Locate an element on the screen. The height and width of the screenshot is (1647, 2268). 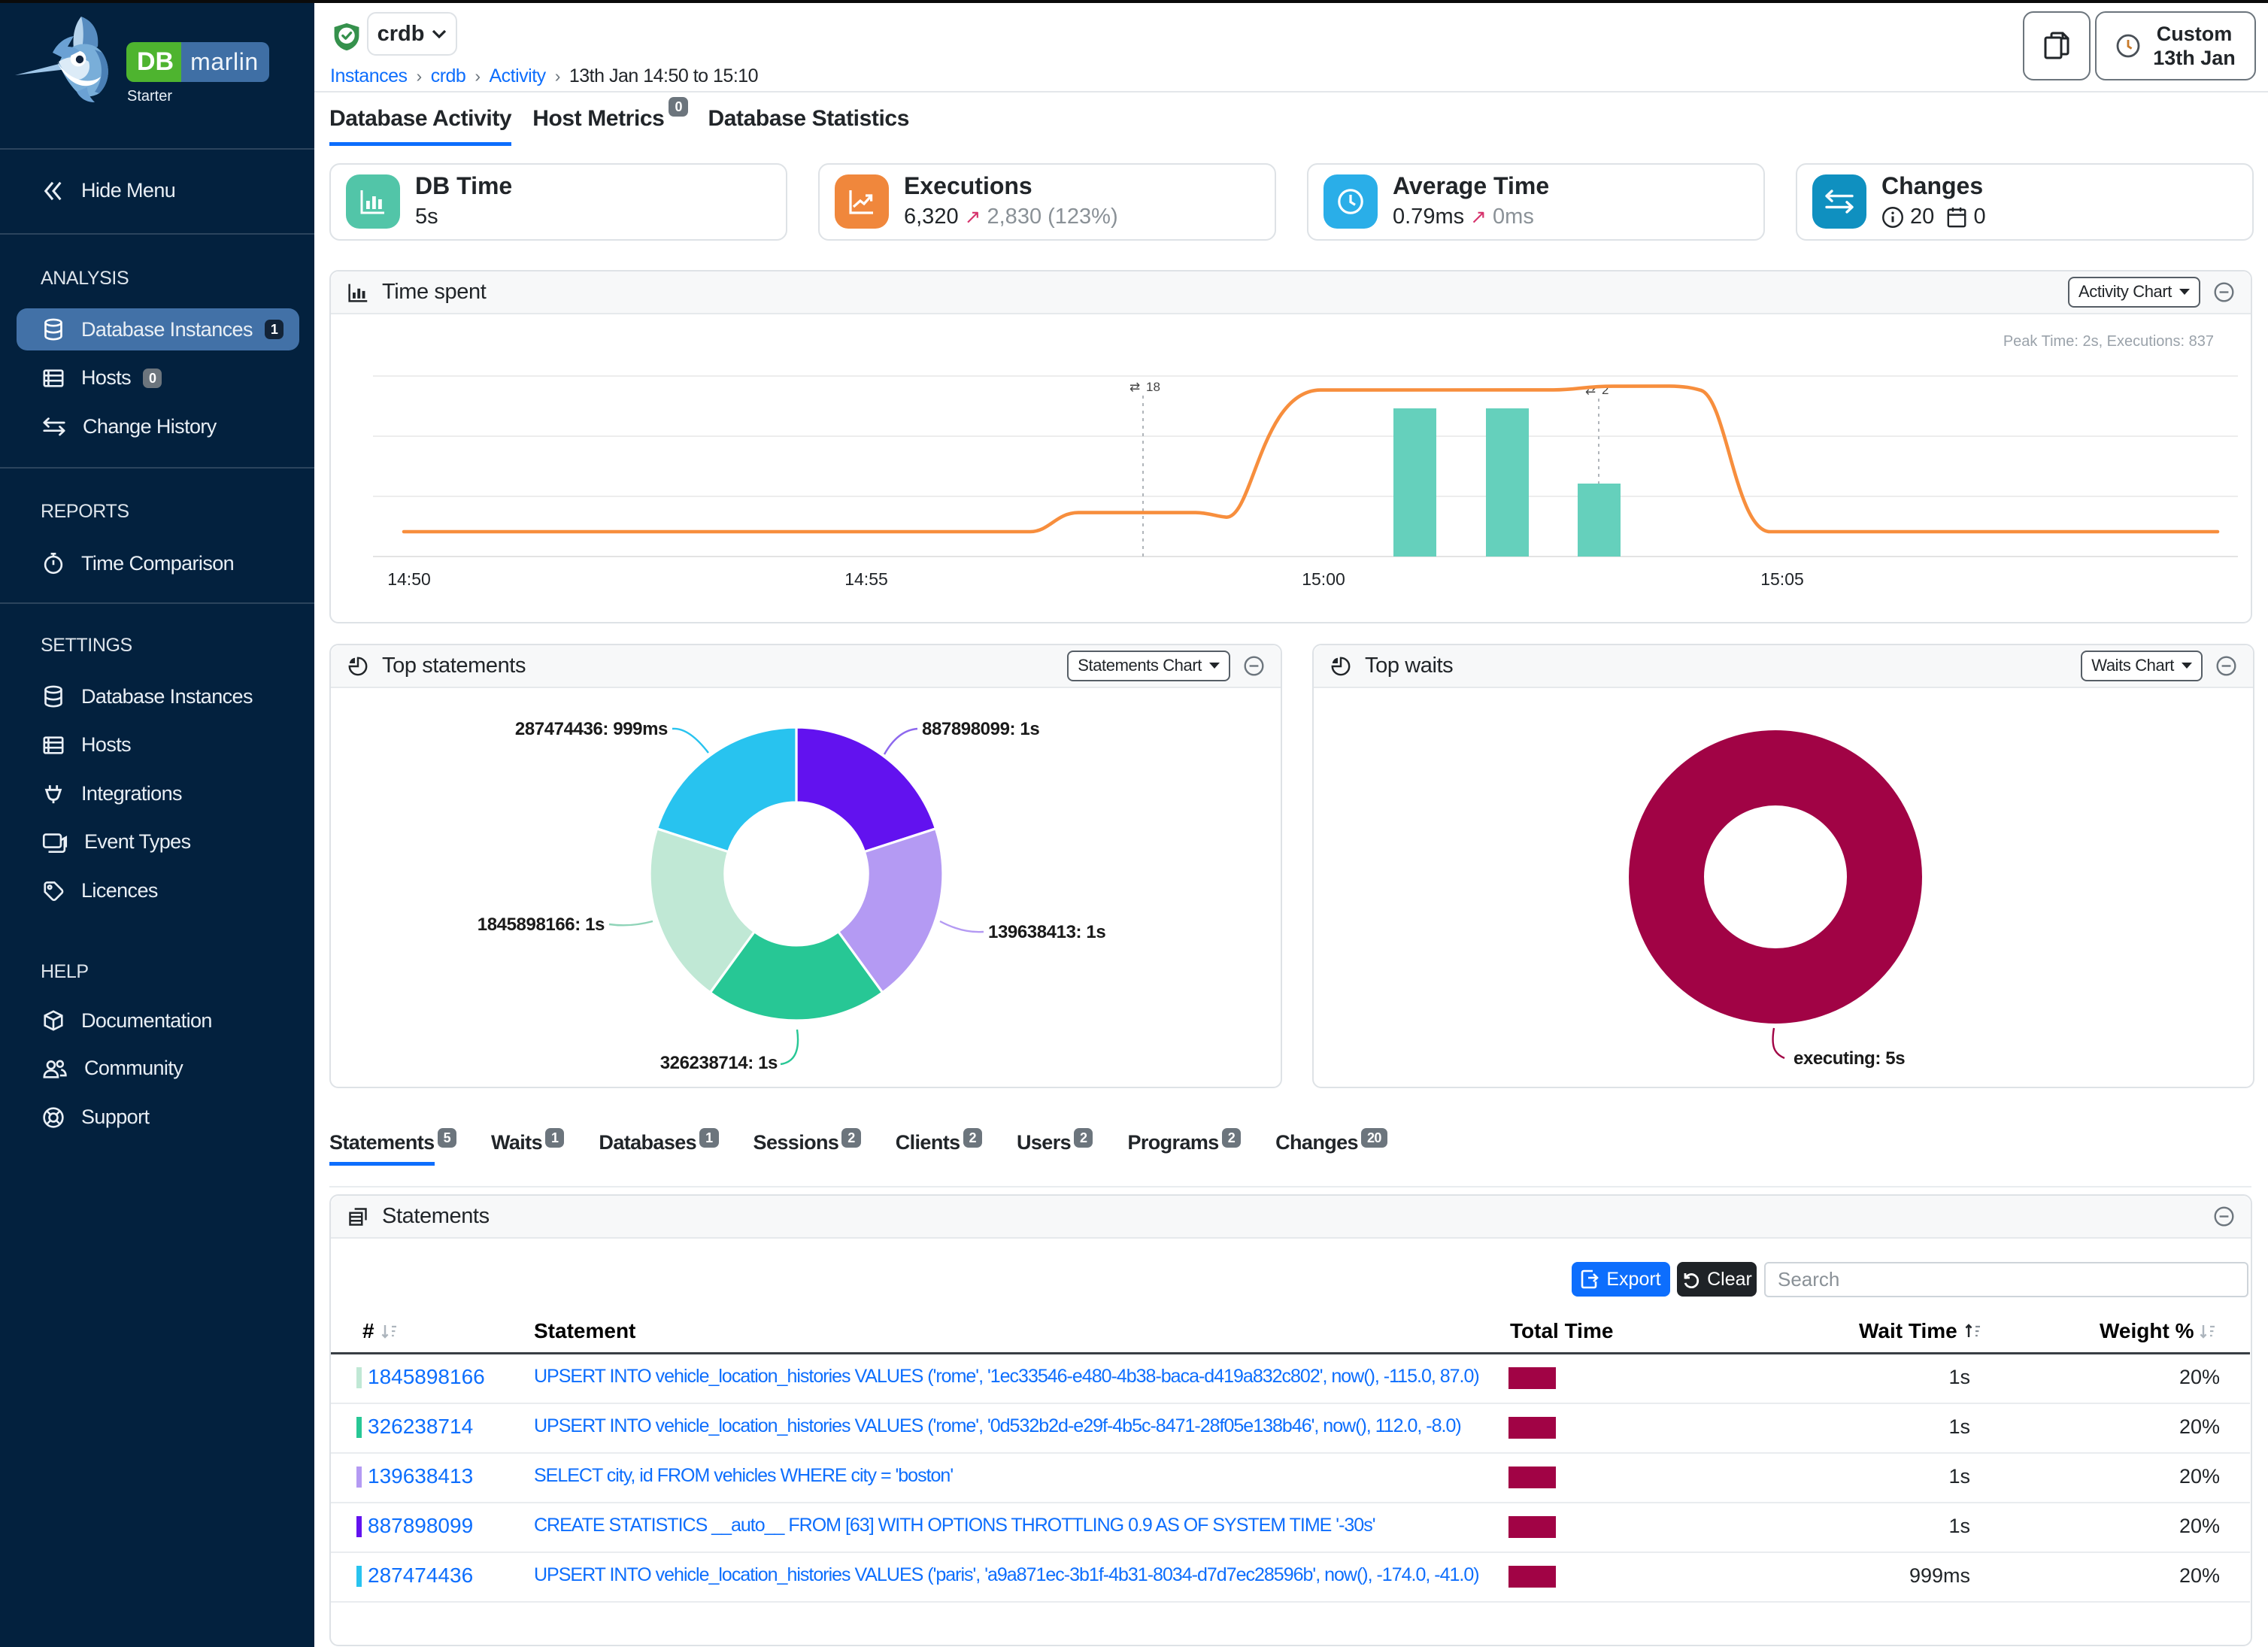
svg-text: Peak Time: 2s, Executions: 837 is located at coordinates (2108, 341).